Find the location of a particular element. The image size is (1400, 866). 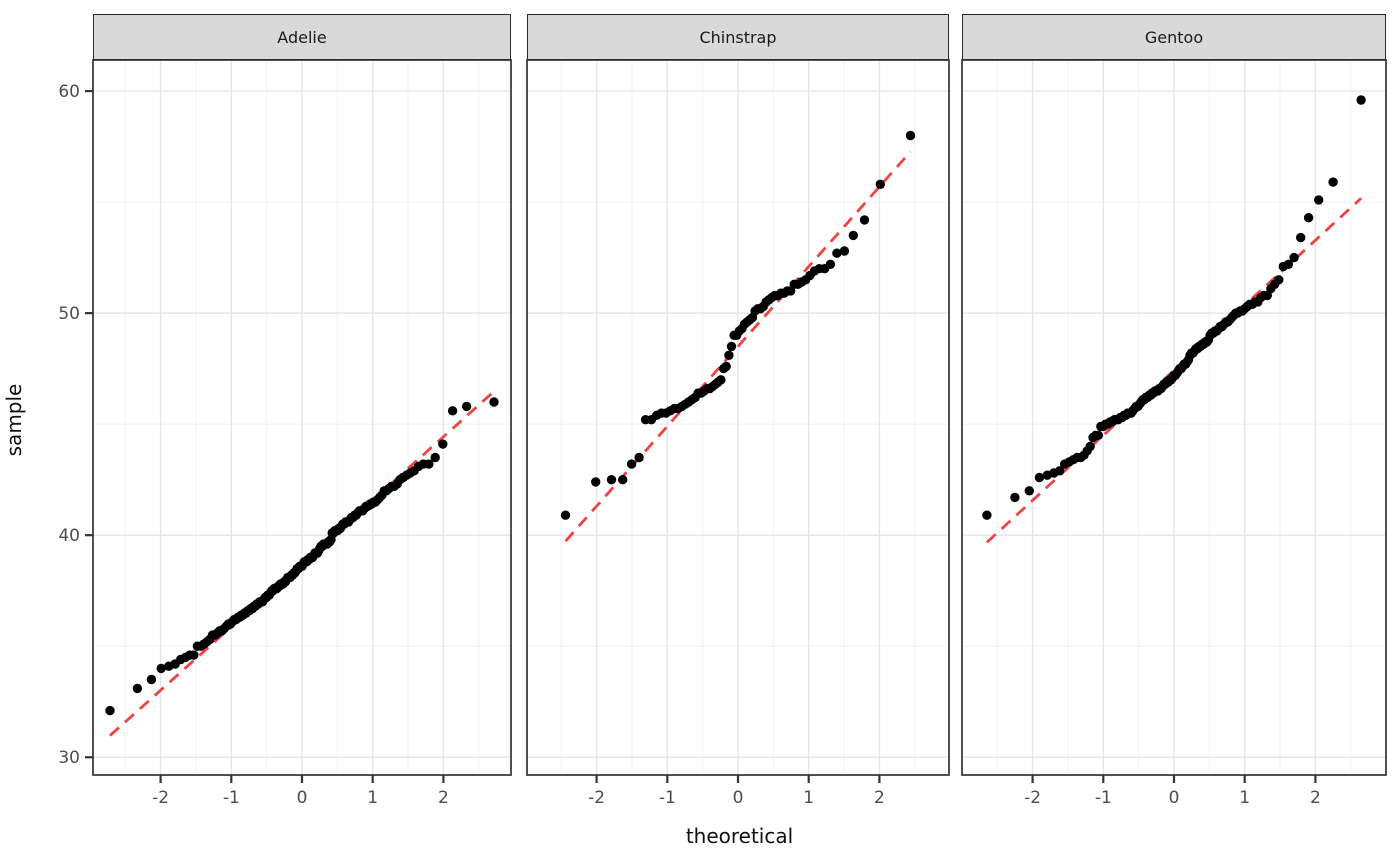

facet-strip-adelie: Adelie is located at coordinates (302, 37).